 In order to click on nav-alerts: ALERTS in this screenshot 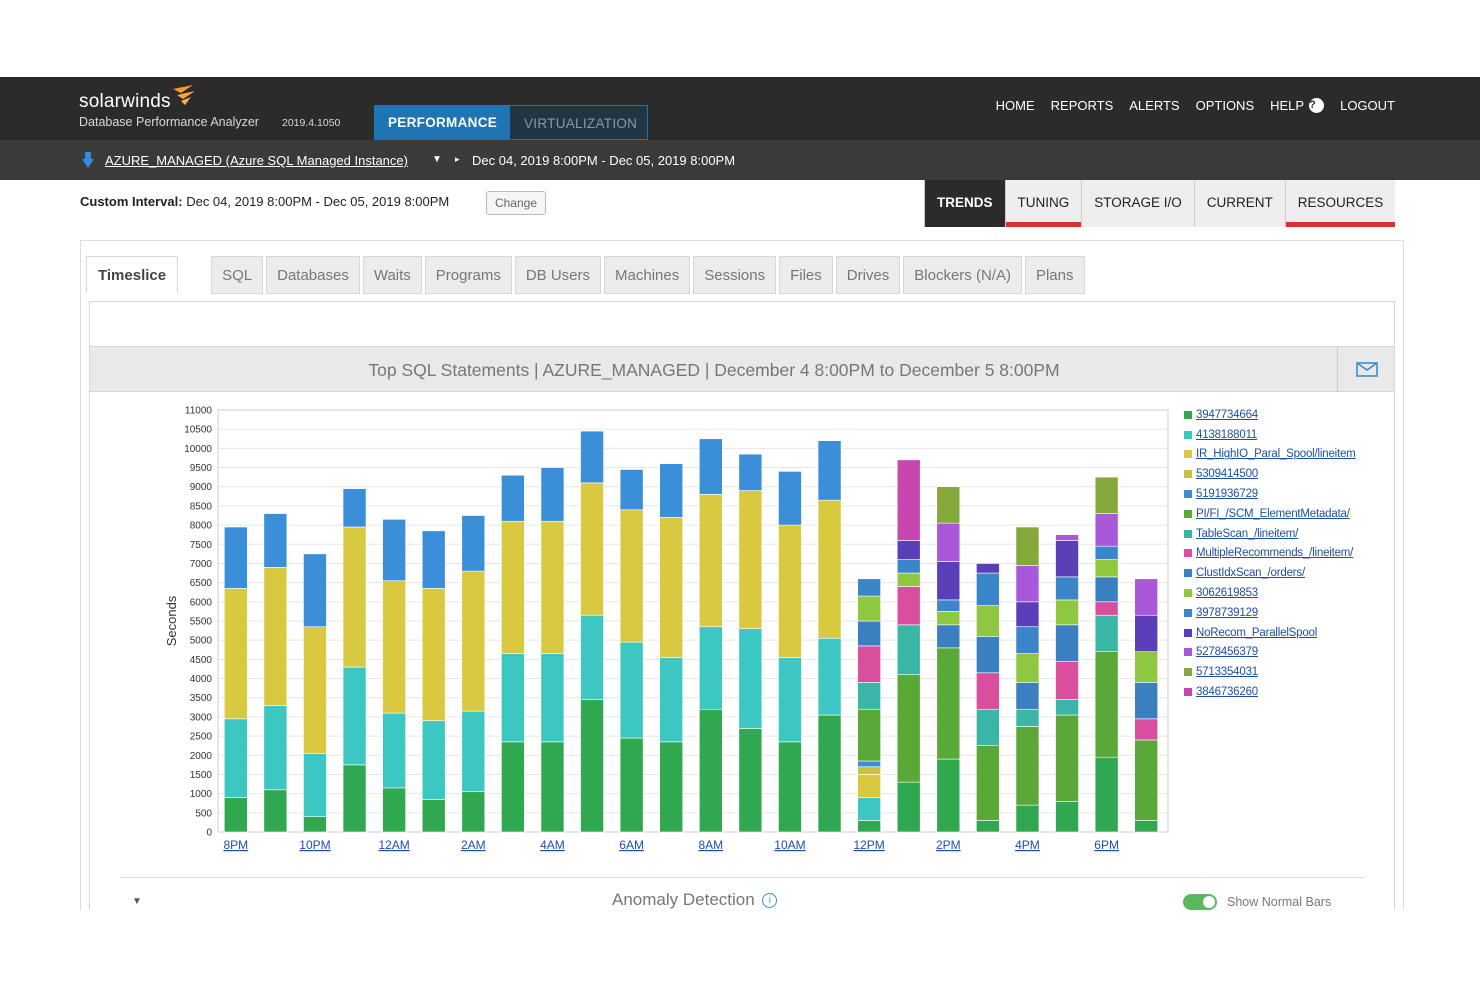, I will do `click(1154, 105)`.